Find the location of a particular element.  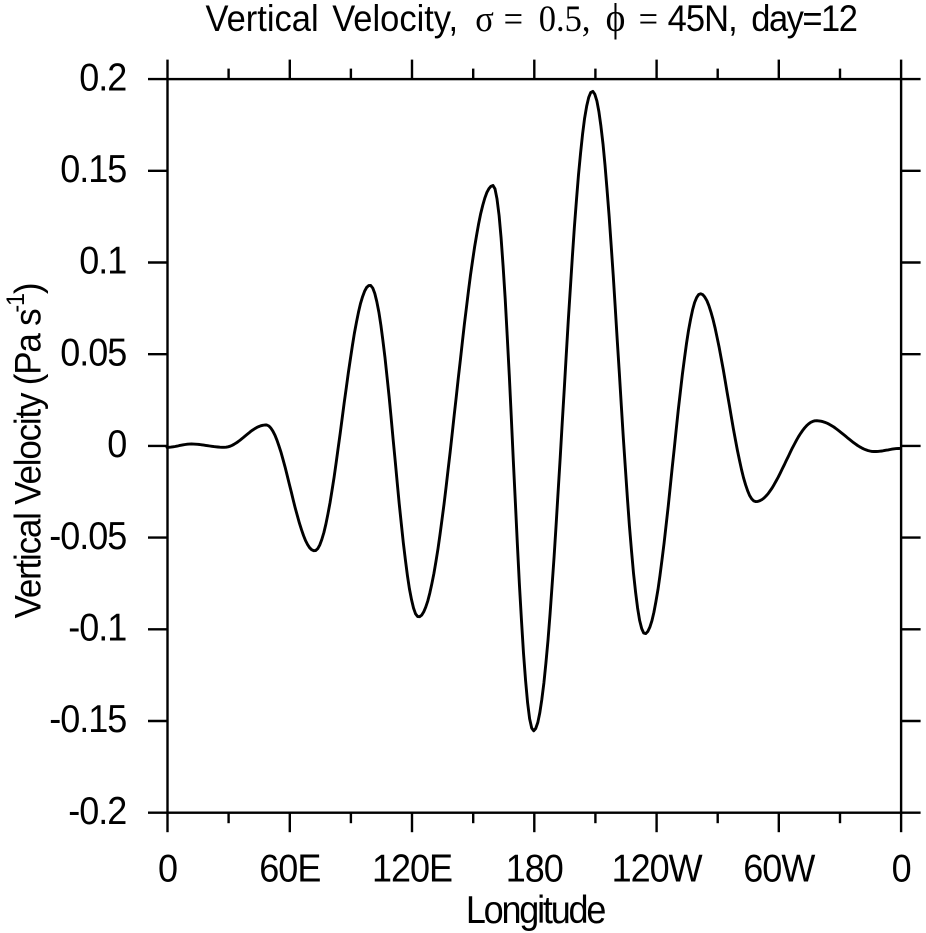

svg-text: 60W is located at coordinates (779, 867).